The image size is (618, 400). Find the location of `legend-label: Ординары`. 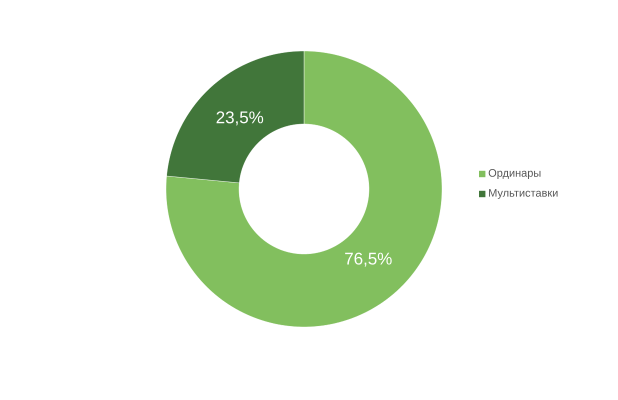

legend-label: Ординары is located at coordinates (514, 174).